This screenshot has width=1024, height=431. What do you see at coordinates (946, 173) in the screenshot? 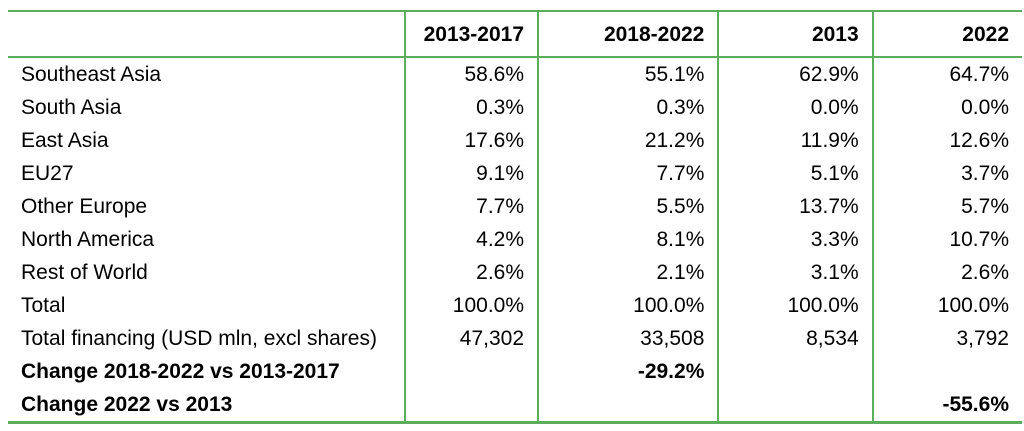
I see `cell-value: 3.7%` at bounding box center [946, 173].